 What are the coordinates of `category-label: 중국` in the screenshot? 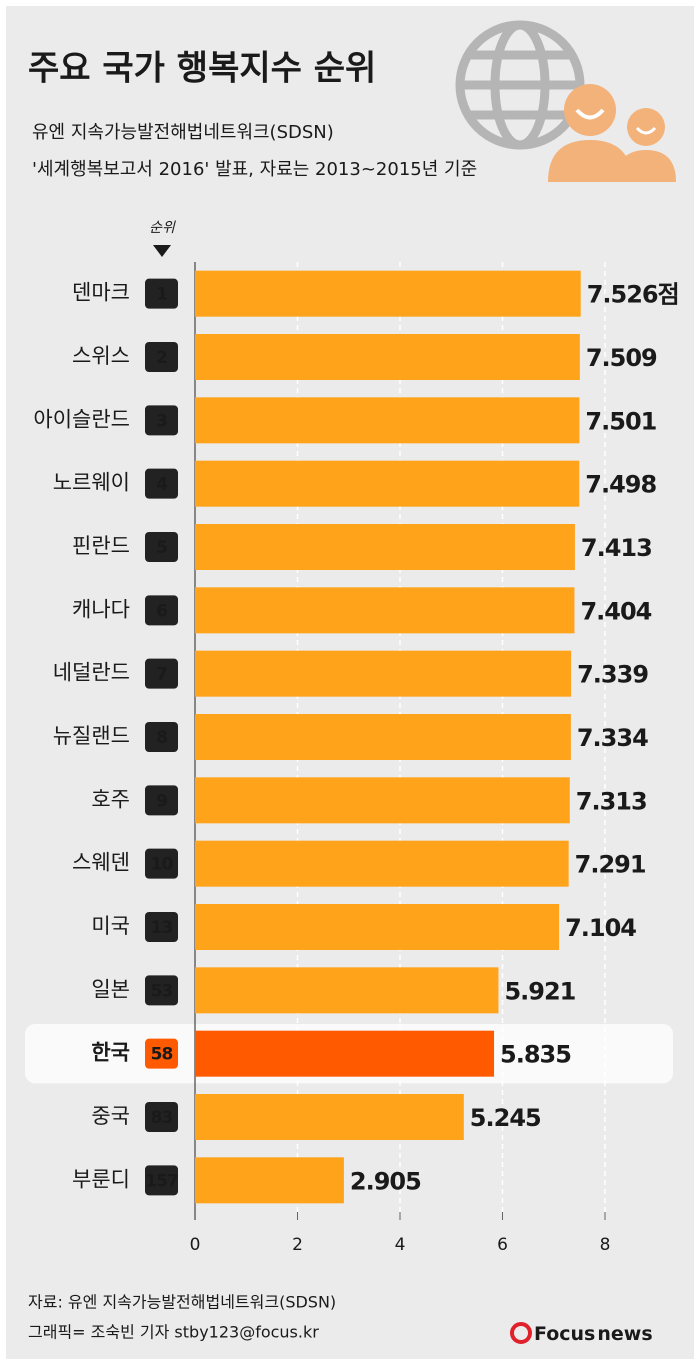 It's located at (110, 1116).